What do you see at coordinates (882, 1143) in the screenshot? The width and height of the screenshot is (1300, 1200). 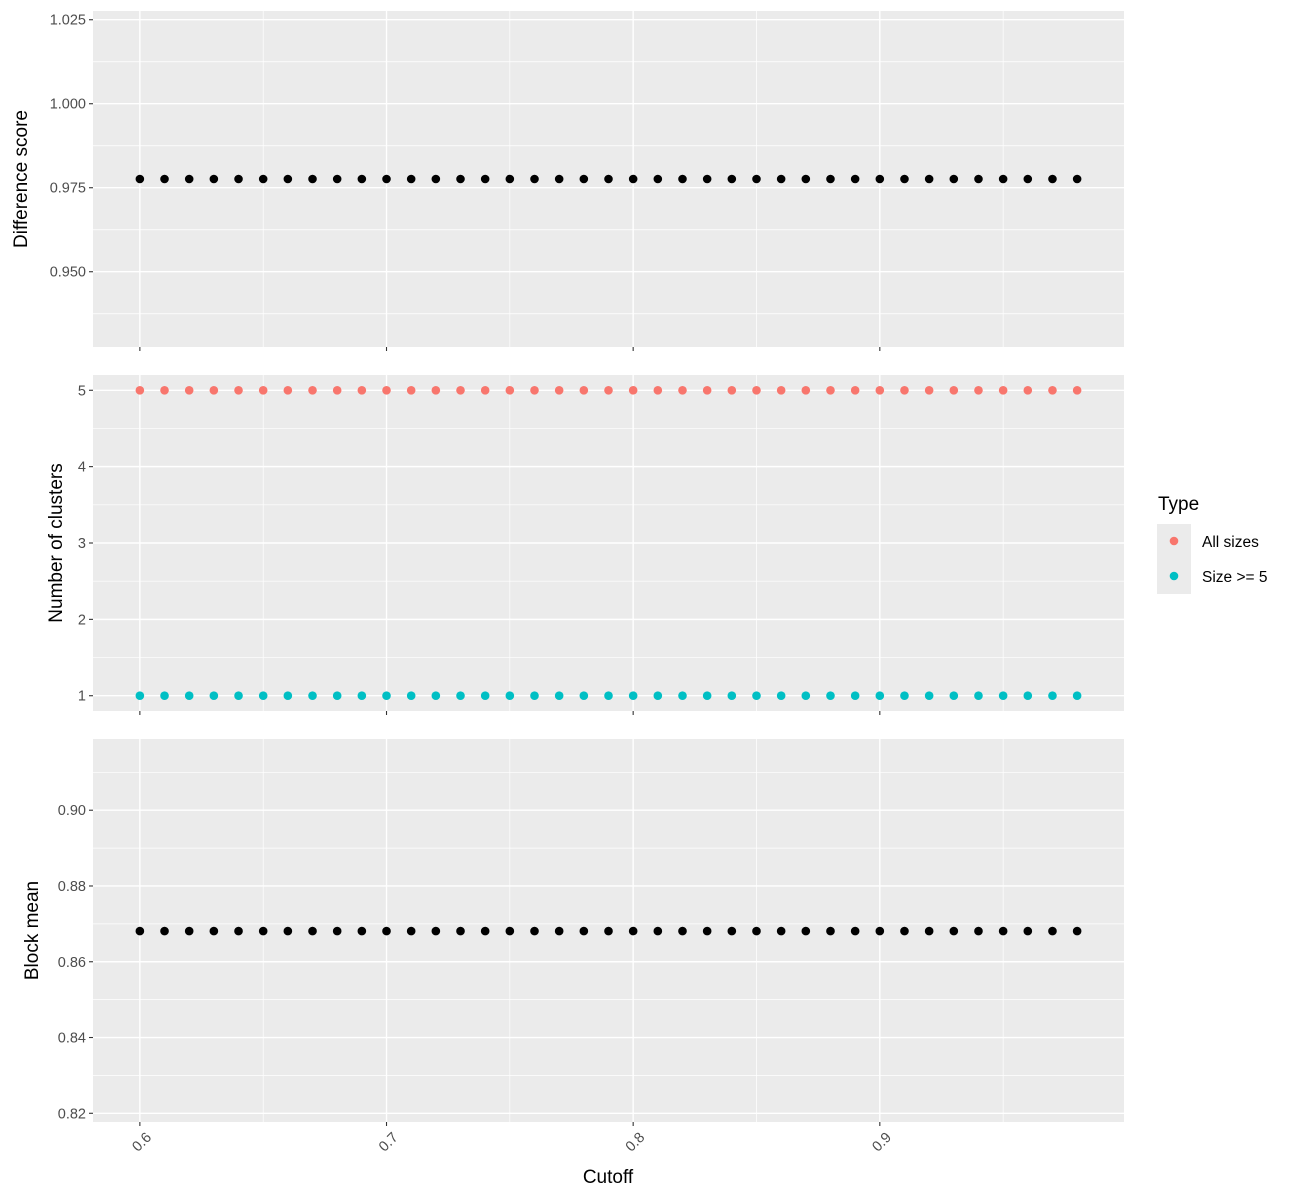 I see `x-tick-label: 0.9` at bounding box center [882, 1143].